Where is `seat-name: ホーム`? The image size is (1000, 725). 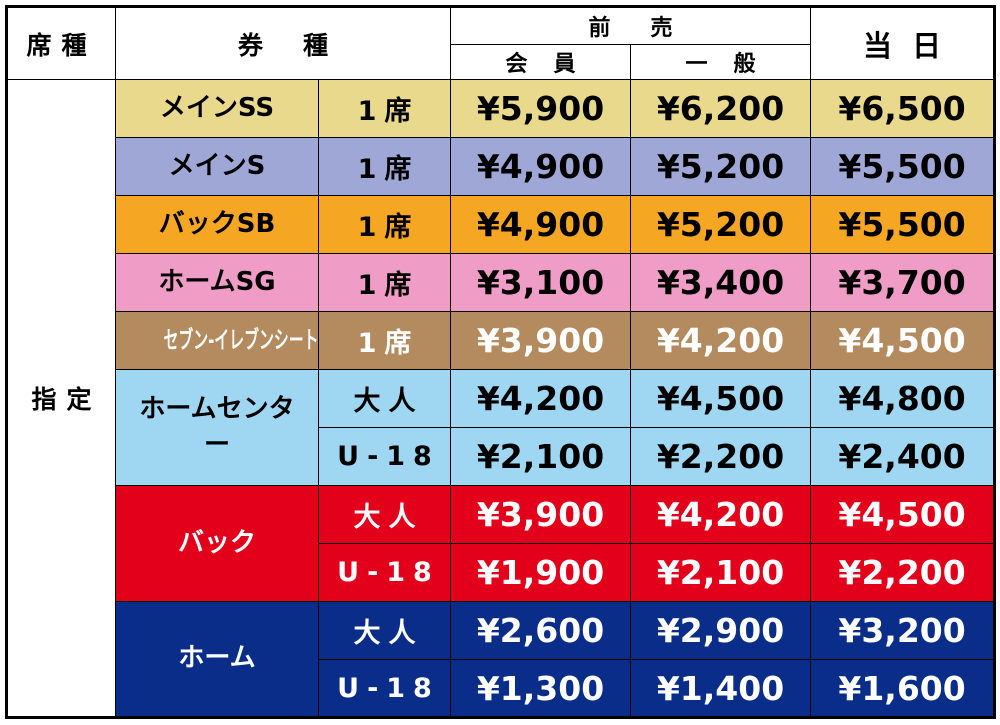
seat-name: ホーム is located at coordinates (217, 659).